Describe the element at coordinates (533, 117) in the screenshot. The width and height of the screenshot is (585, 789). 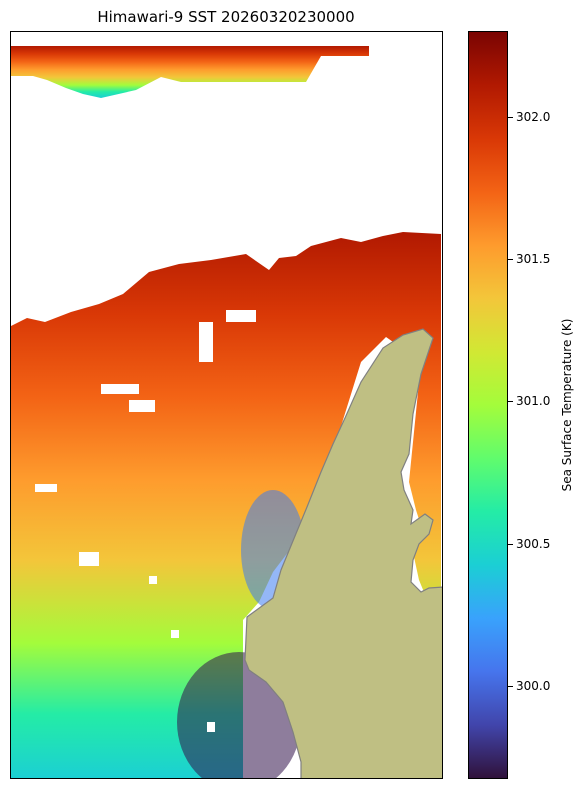
I see `colorbar-tick-label: 302.0` at that location.